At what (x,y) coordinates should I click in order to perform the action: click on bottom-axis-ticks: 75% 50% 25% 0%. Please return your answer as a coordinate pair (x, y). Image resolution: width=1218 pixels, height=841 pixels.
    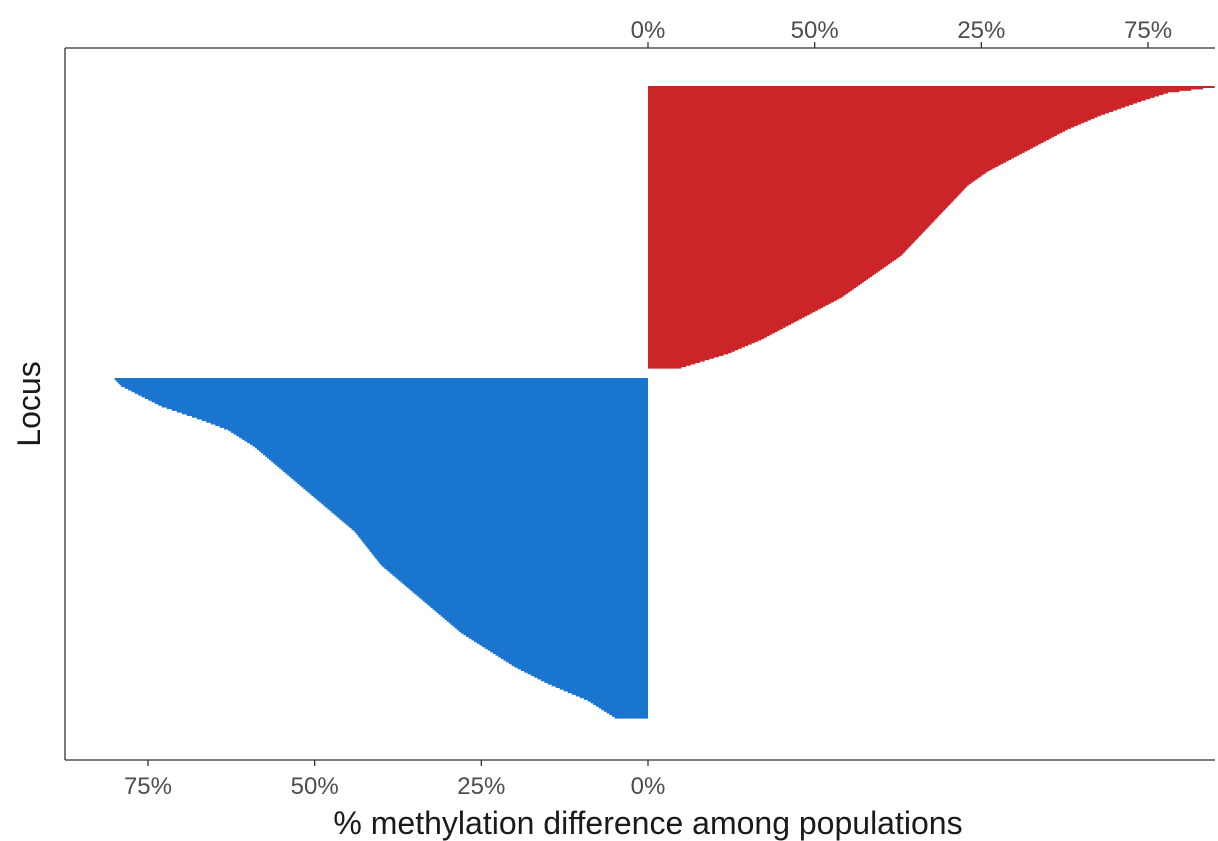
    Looking at the image, I should click on (394, 780).